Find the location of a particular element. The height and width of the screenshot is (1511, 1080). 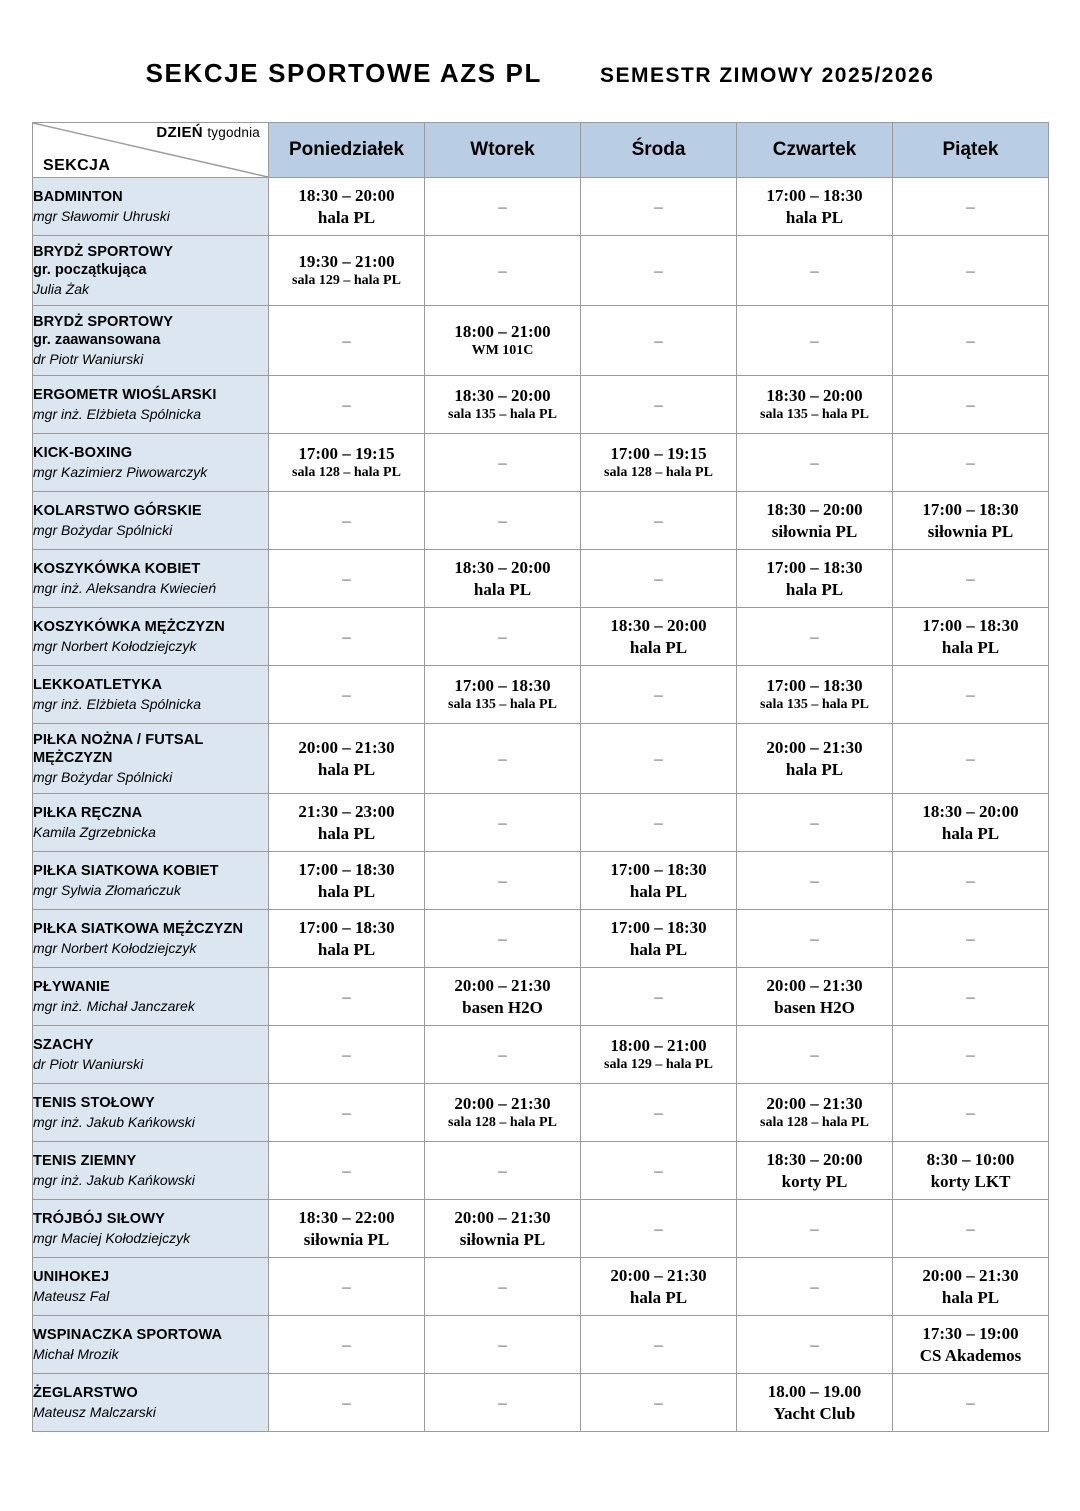

day-header-tuesday: Wtorek is located at coordinates (502, 150).